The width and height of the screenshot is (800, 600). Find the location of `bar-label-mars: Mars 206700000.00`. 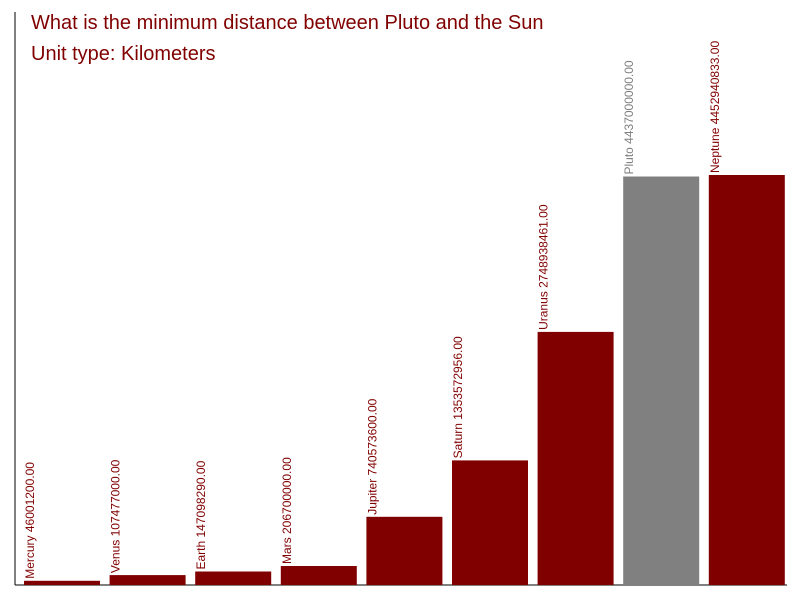

bar-label-mars: Mars 206700000.00 is located at coordinates (287, 510).